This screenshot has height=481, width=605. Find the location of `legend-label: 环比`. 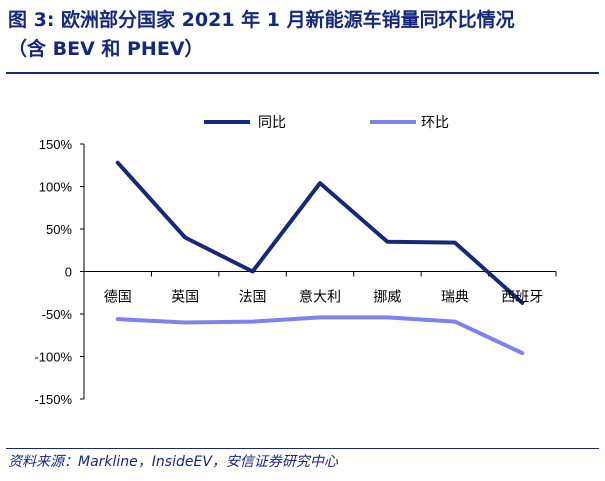

legend-label: 环比 is located at coordinates (435, 123).